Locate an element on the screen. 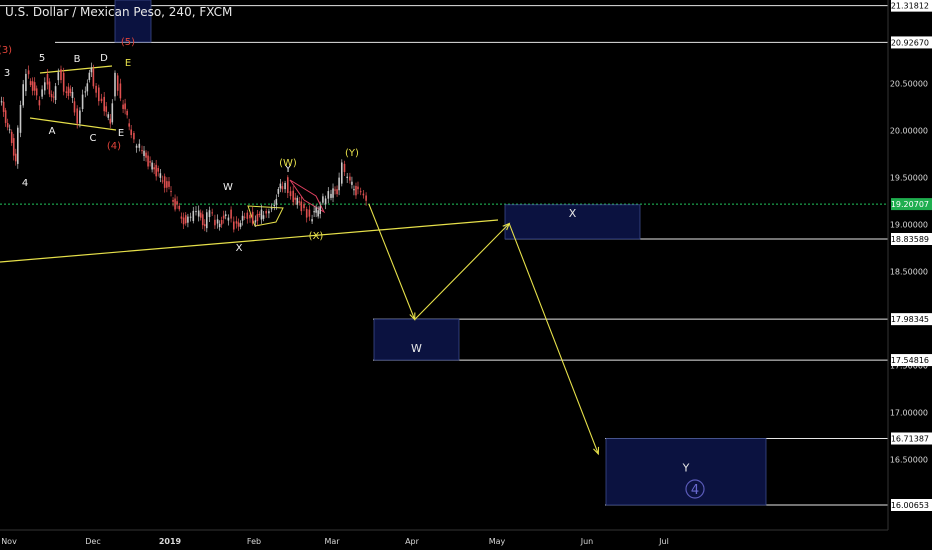  wave-label: D is located at coordinates (104, 58).